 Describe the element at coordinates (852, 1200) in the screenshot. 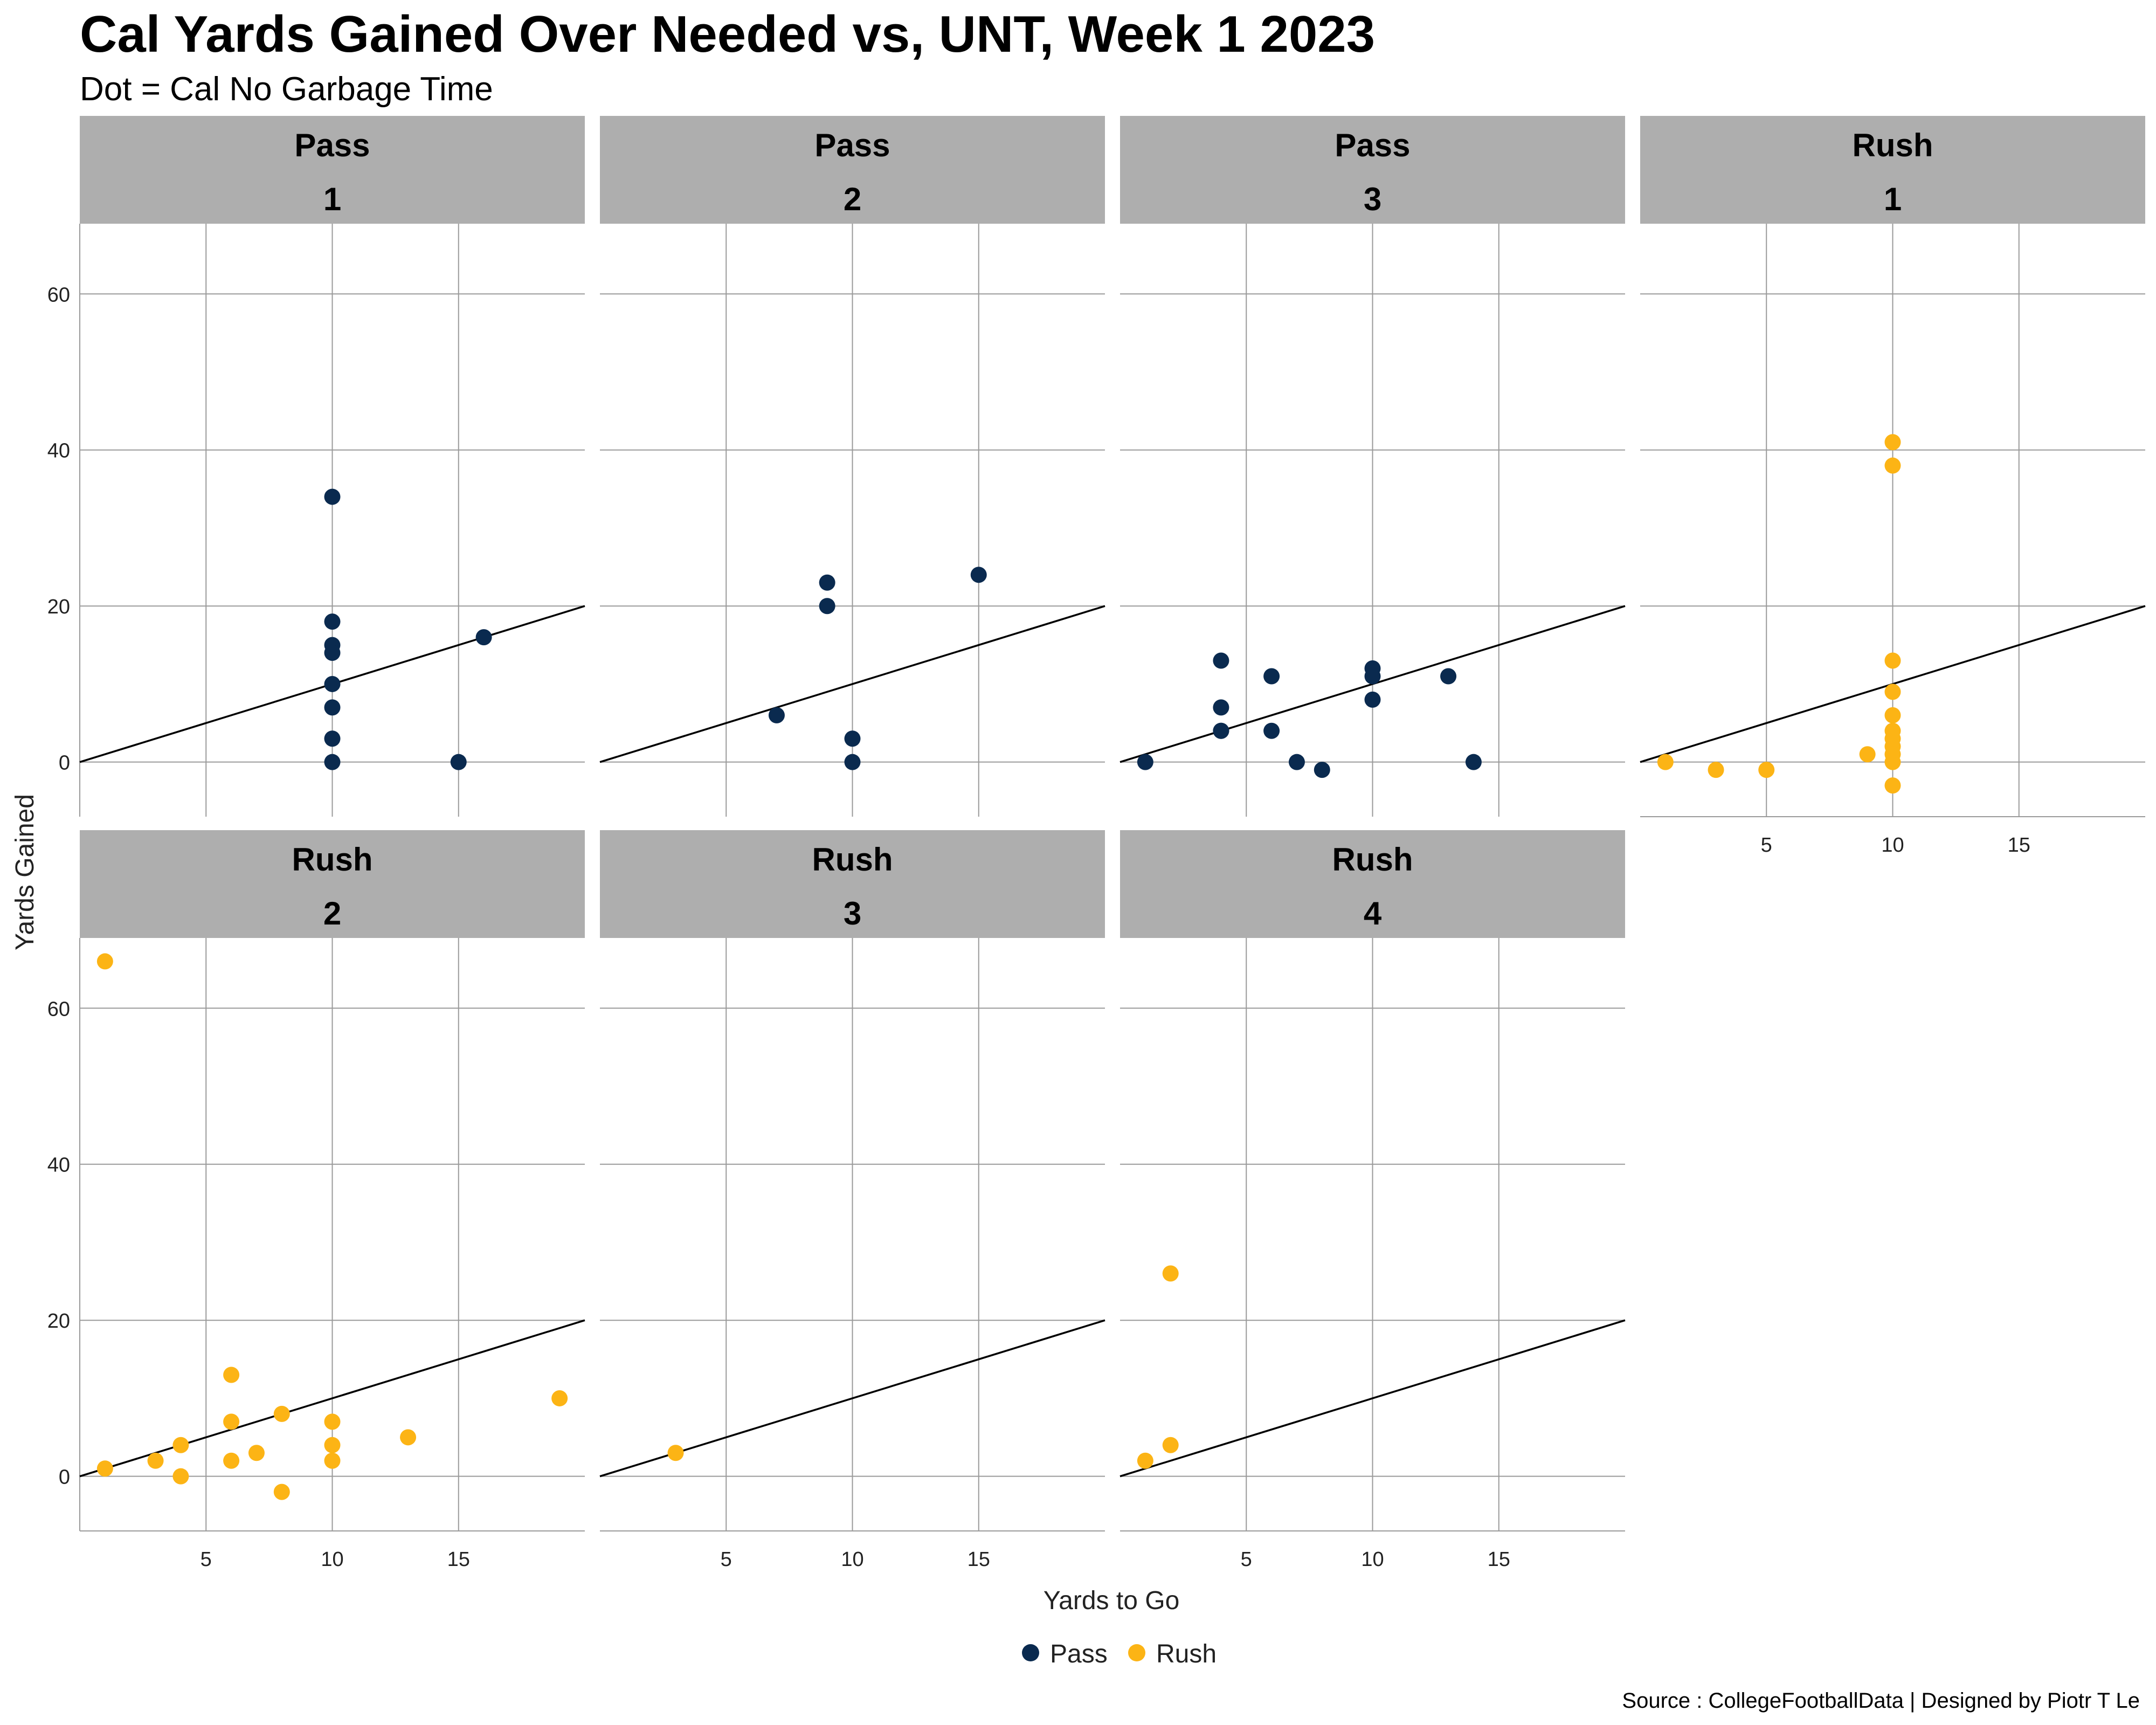

I see `facet-panel: Rush 3 5 10 15` at that location.